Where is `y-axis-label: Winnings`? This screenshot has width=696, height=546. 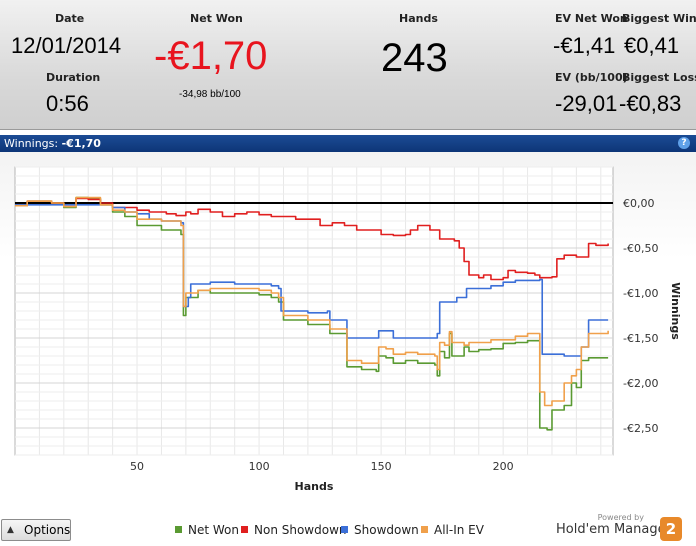 y-axis-label: Winnings is located at coordinates (675, 311).